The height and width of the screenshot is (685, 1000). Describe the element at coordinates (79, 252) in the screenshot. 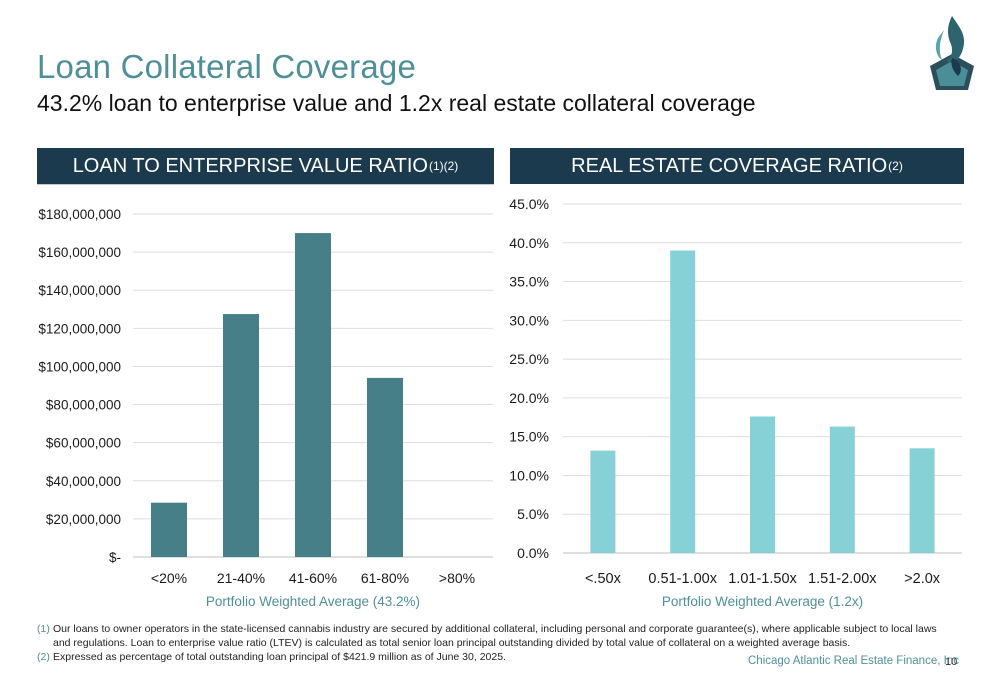

I see `ltev-y-tick-label: $160,000,000` at that location.